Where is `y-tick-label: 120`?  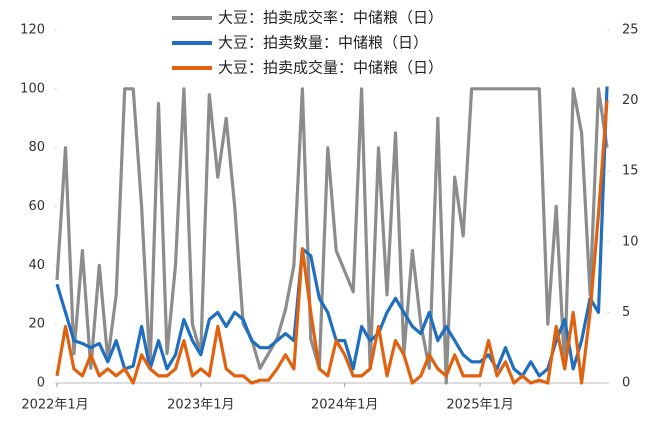 y-tick-label: 120 is located at coordinates (32, 30).